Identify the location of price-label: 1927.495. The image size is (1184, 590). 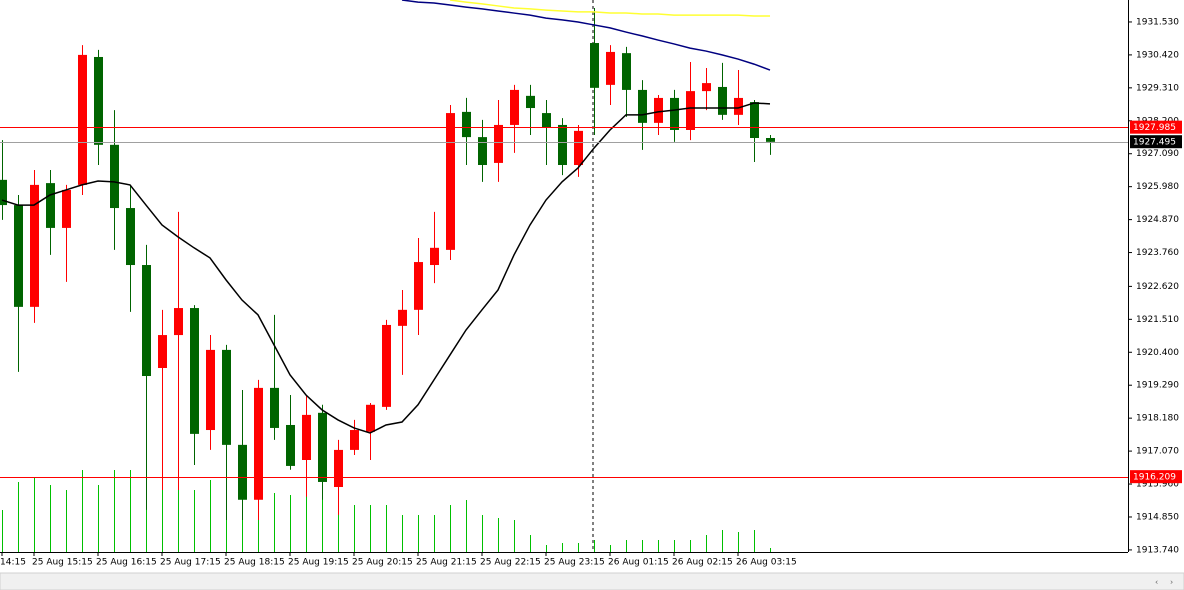
(1154, 143).